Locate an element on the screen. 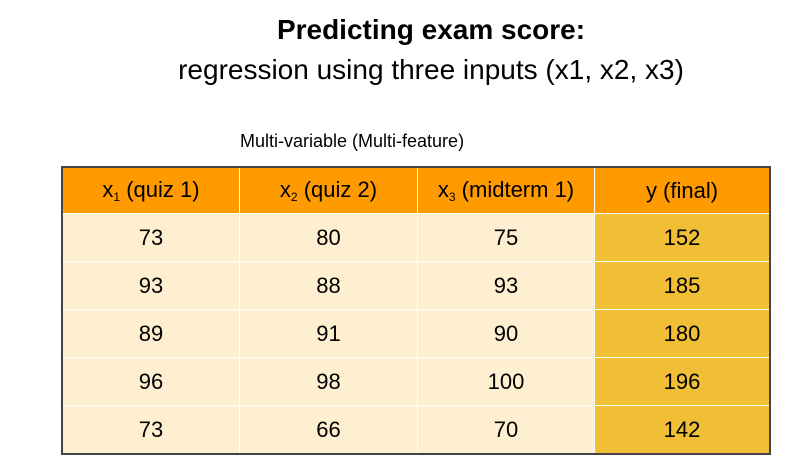 This screenshot has height=470, width=802. table-row: 89 91 90 180 is located at coordinates (416, 333).